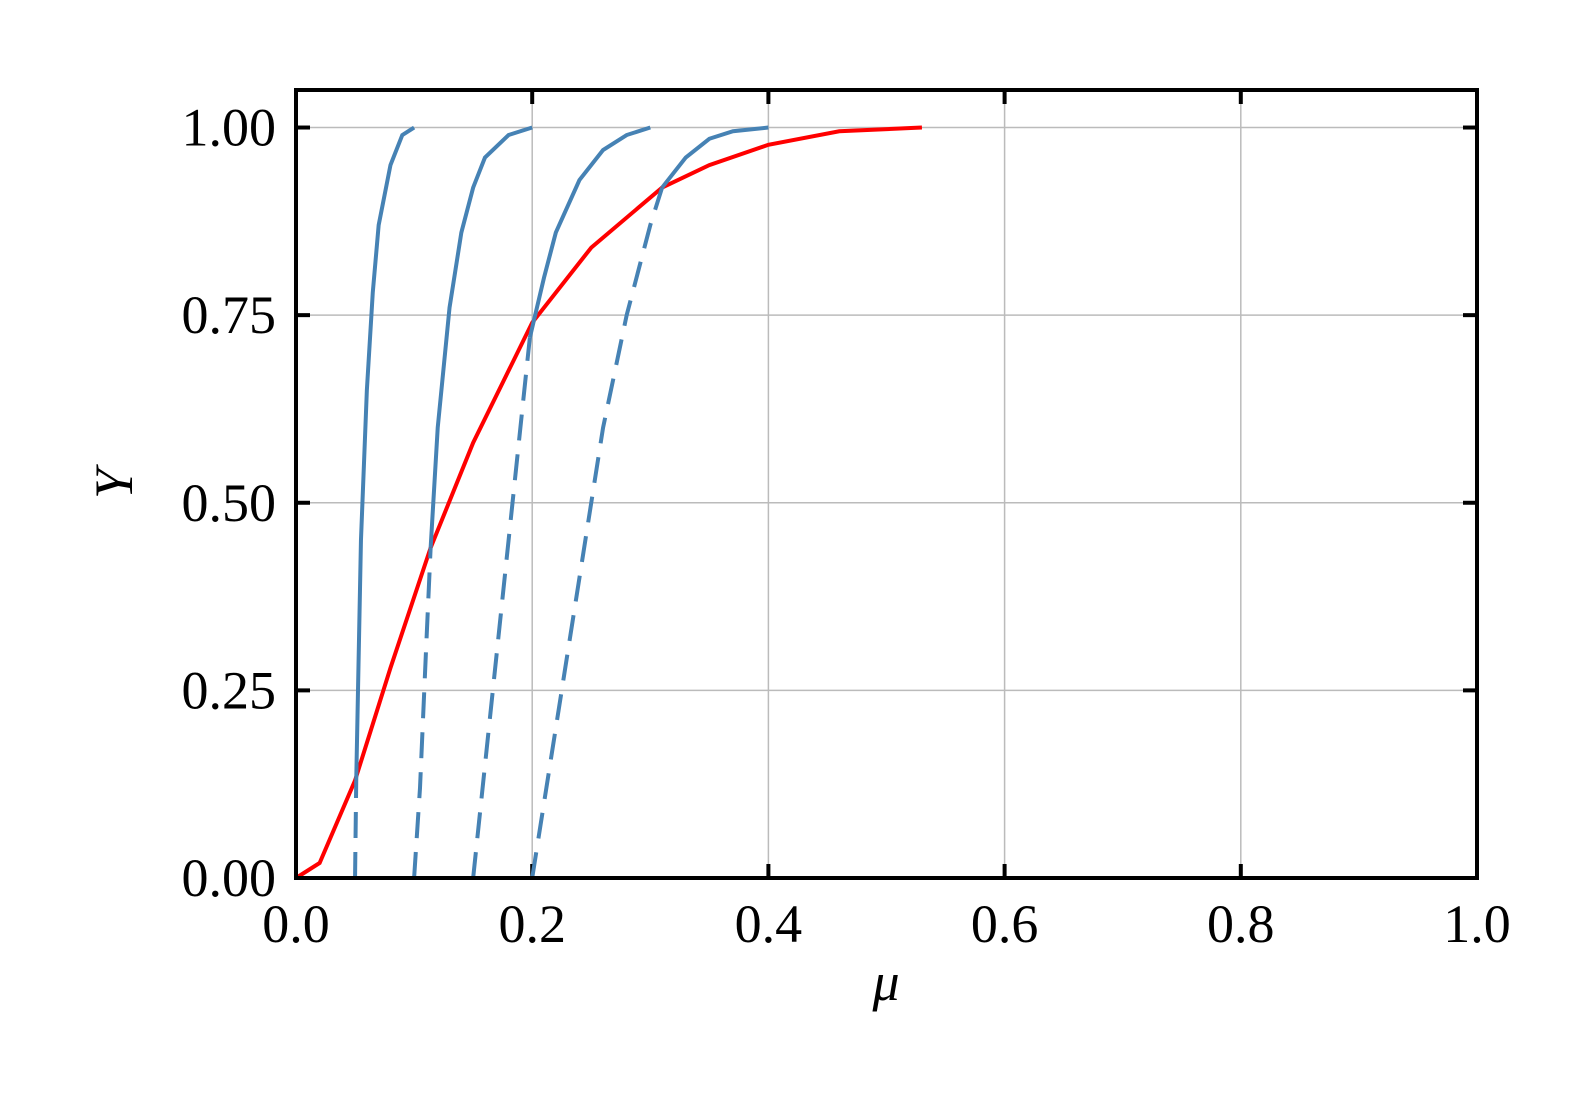 The width and height of the screenshot is (1578, 1114). I want to click on y-tick-label: 0.25, so click(229, 690).